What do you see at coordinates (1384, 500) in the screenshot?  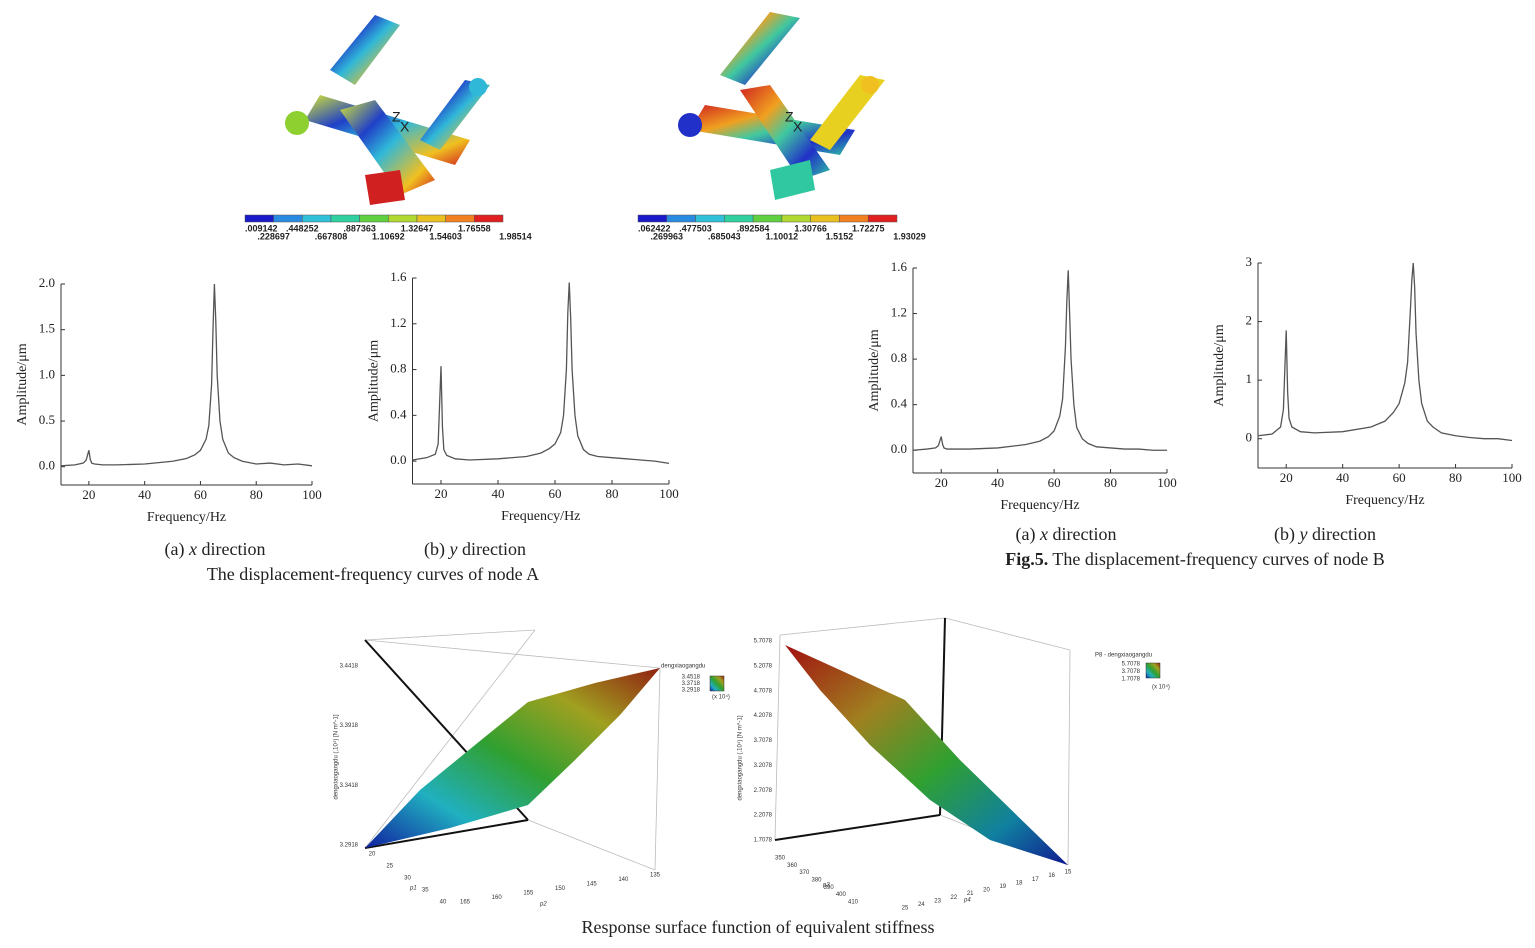 I see `x-axis-label: Frequency/Hz` at bounding box center [1384, 500].